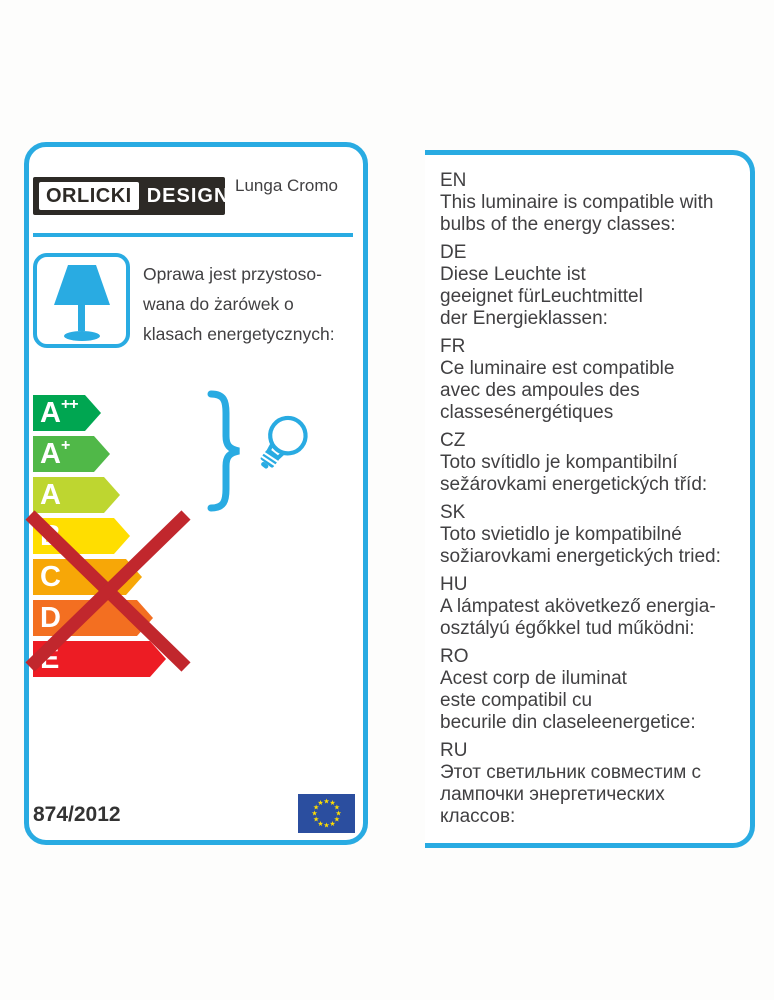 This screenshot has width=774, height=1000. Describe the element at coordinates (558, 224) in the screenshot. I see `lang-line: bulbs of the energy classes:` at that location.